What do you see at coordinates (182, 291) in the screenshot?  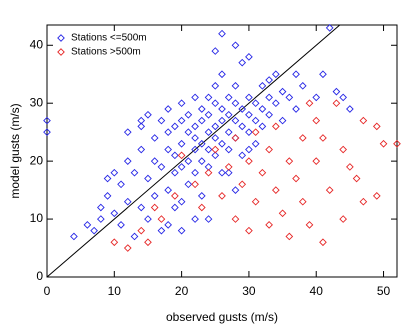 I see `x-tick-label: 20` at bounding box center [182, 291].